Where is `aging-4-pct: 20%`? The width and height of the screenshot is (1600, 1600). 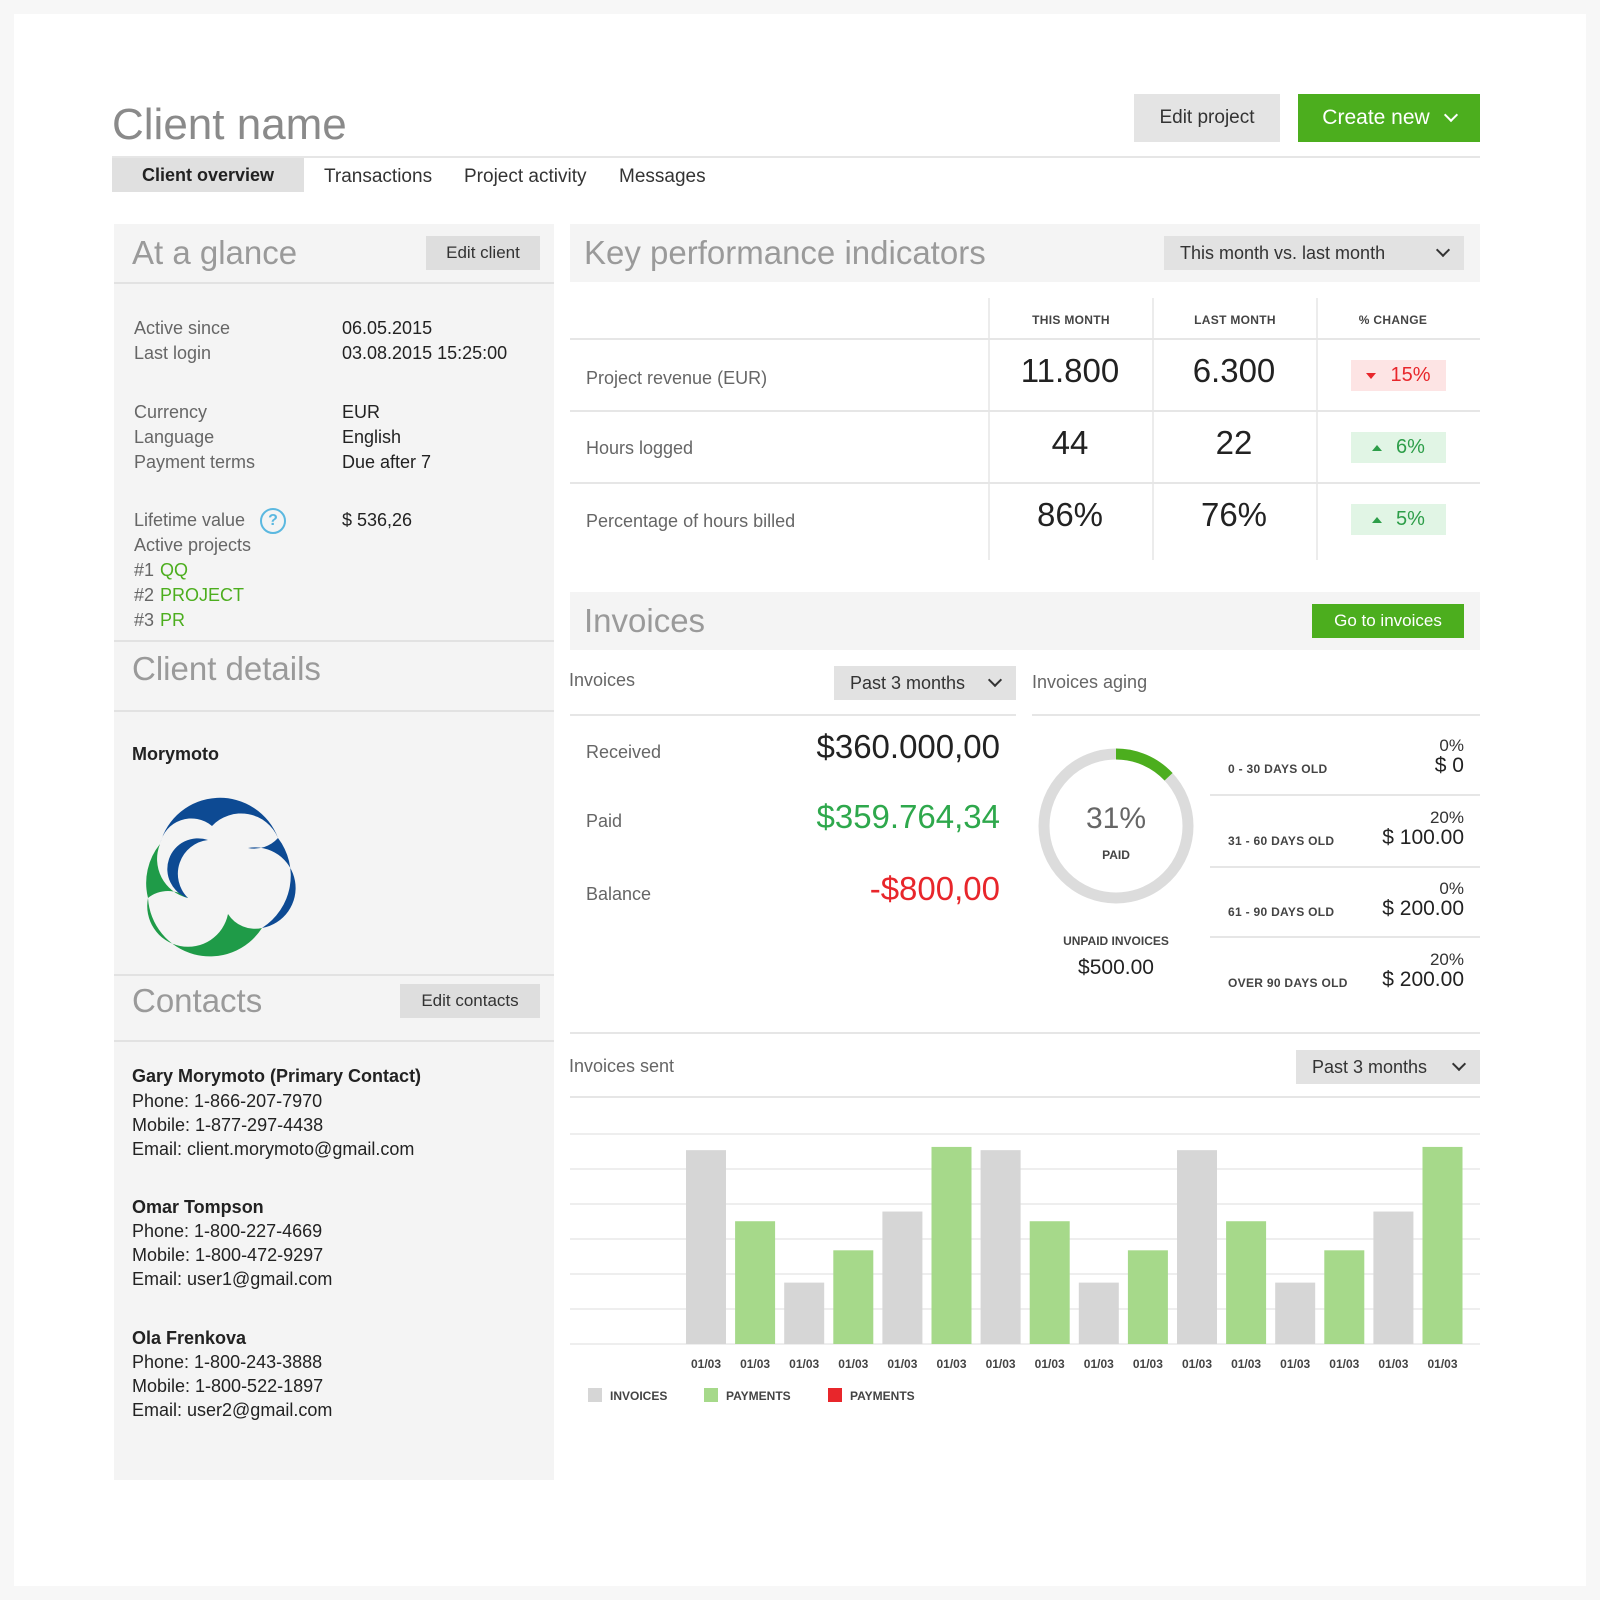 aging-4-pct: 20% is located at coordinates (1446, 959).